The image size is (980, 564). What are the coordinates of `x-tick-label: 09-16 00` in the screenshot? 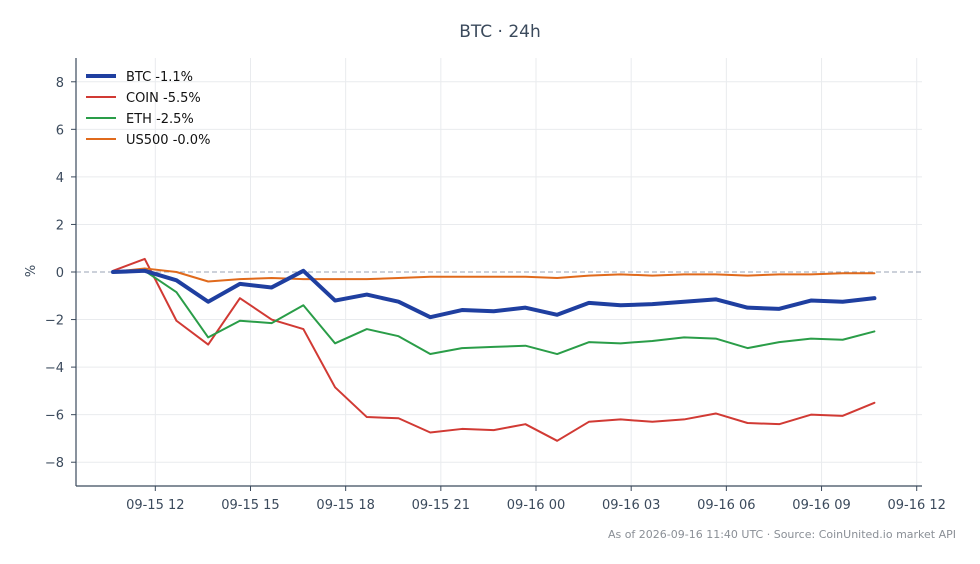 It's located at (536, 505).